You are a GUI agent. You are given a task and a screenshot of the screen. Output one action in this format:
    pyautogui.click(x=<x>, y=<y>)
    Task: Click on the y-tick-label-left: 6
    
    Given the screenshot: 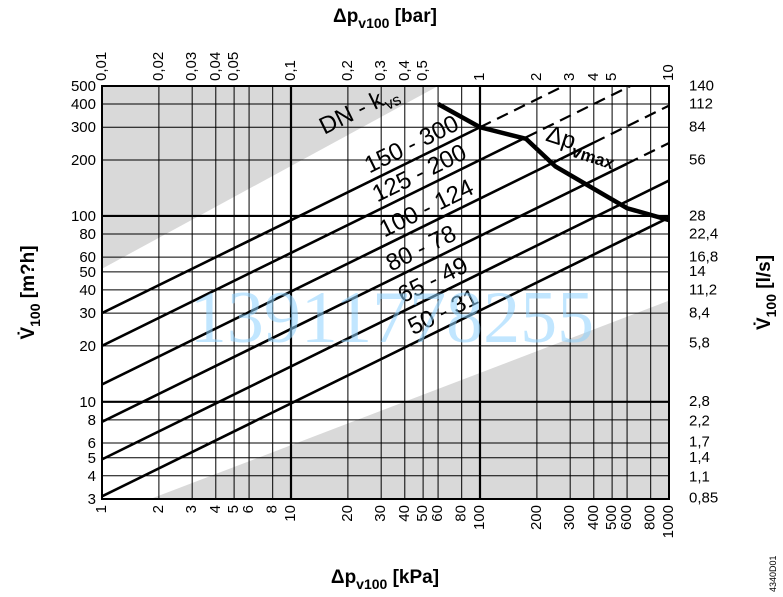 What is the action you would take?
    pyautogui.click(x=92, y=443)
    